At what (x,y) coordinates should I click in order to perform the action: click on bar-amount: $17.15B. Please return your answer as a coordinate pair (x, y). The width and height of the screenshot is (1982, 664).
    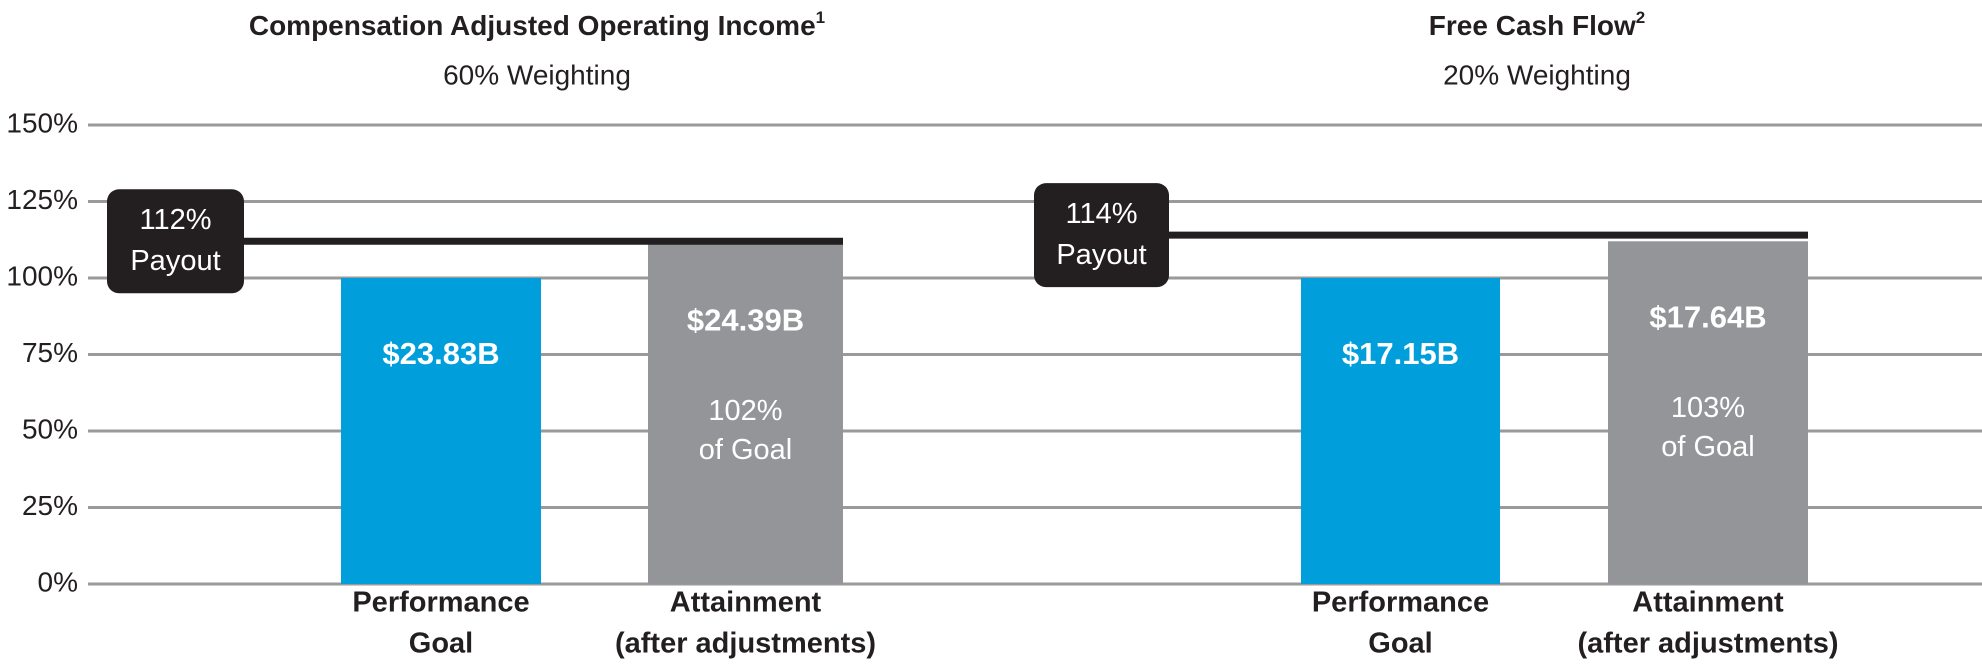
    Looking at the image, I should click on (1400, 353).